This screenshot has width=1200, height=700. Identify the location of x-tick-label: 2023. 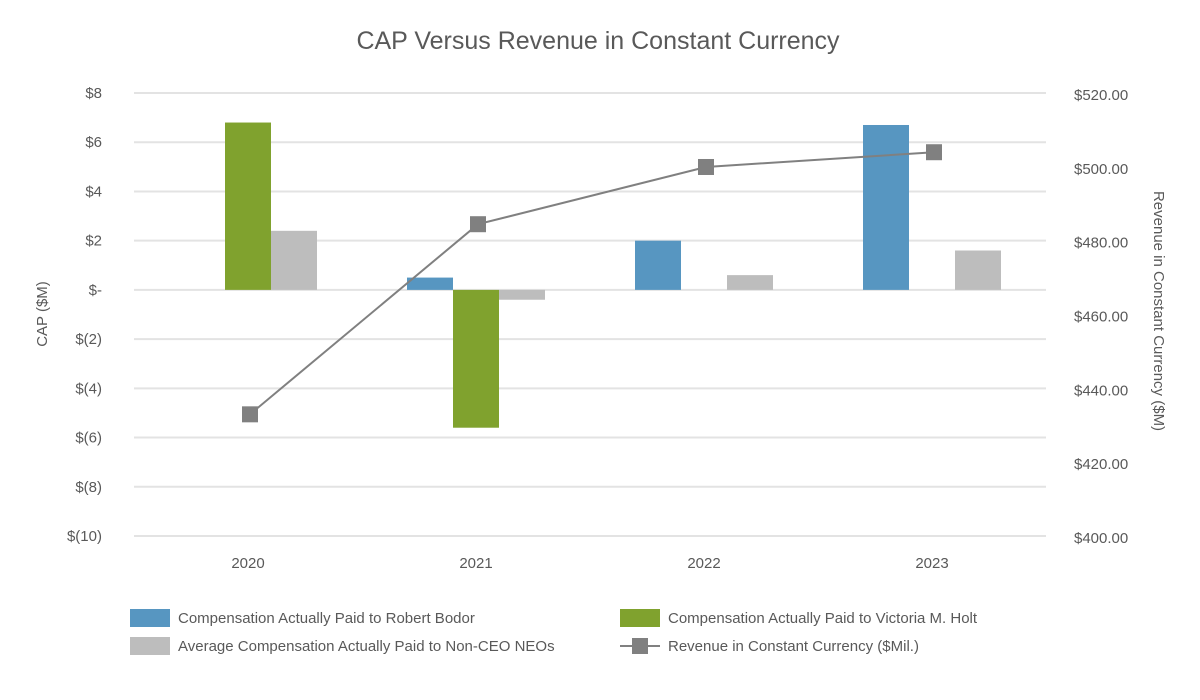
(931, 563).